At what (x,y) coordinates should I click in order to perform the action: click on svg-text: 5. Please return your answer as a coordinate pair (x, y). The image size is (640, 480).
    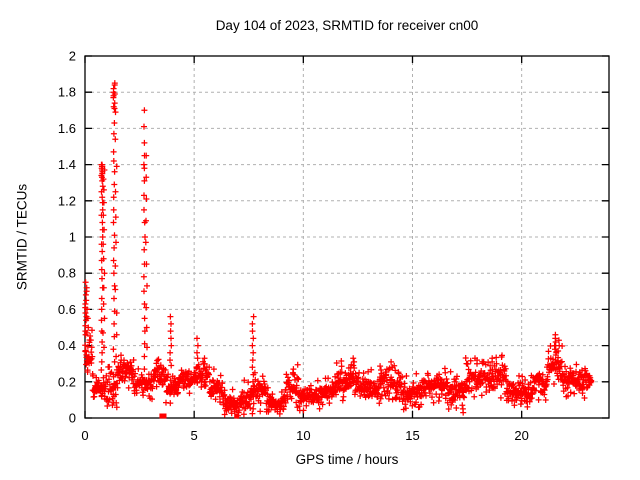
    Looking at the image, I should click on (194, 435).